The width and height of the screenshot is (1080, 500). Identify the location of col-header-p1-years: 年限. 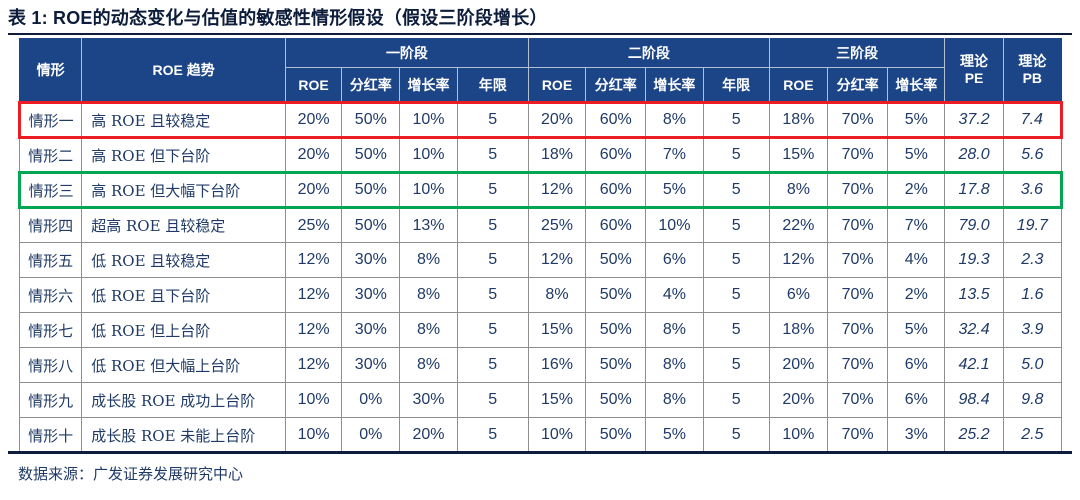
(492, 85).